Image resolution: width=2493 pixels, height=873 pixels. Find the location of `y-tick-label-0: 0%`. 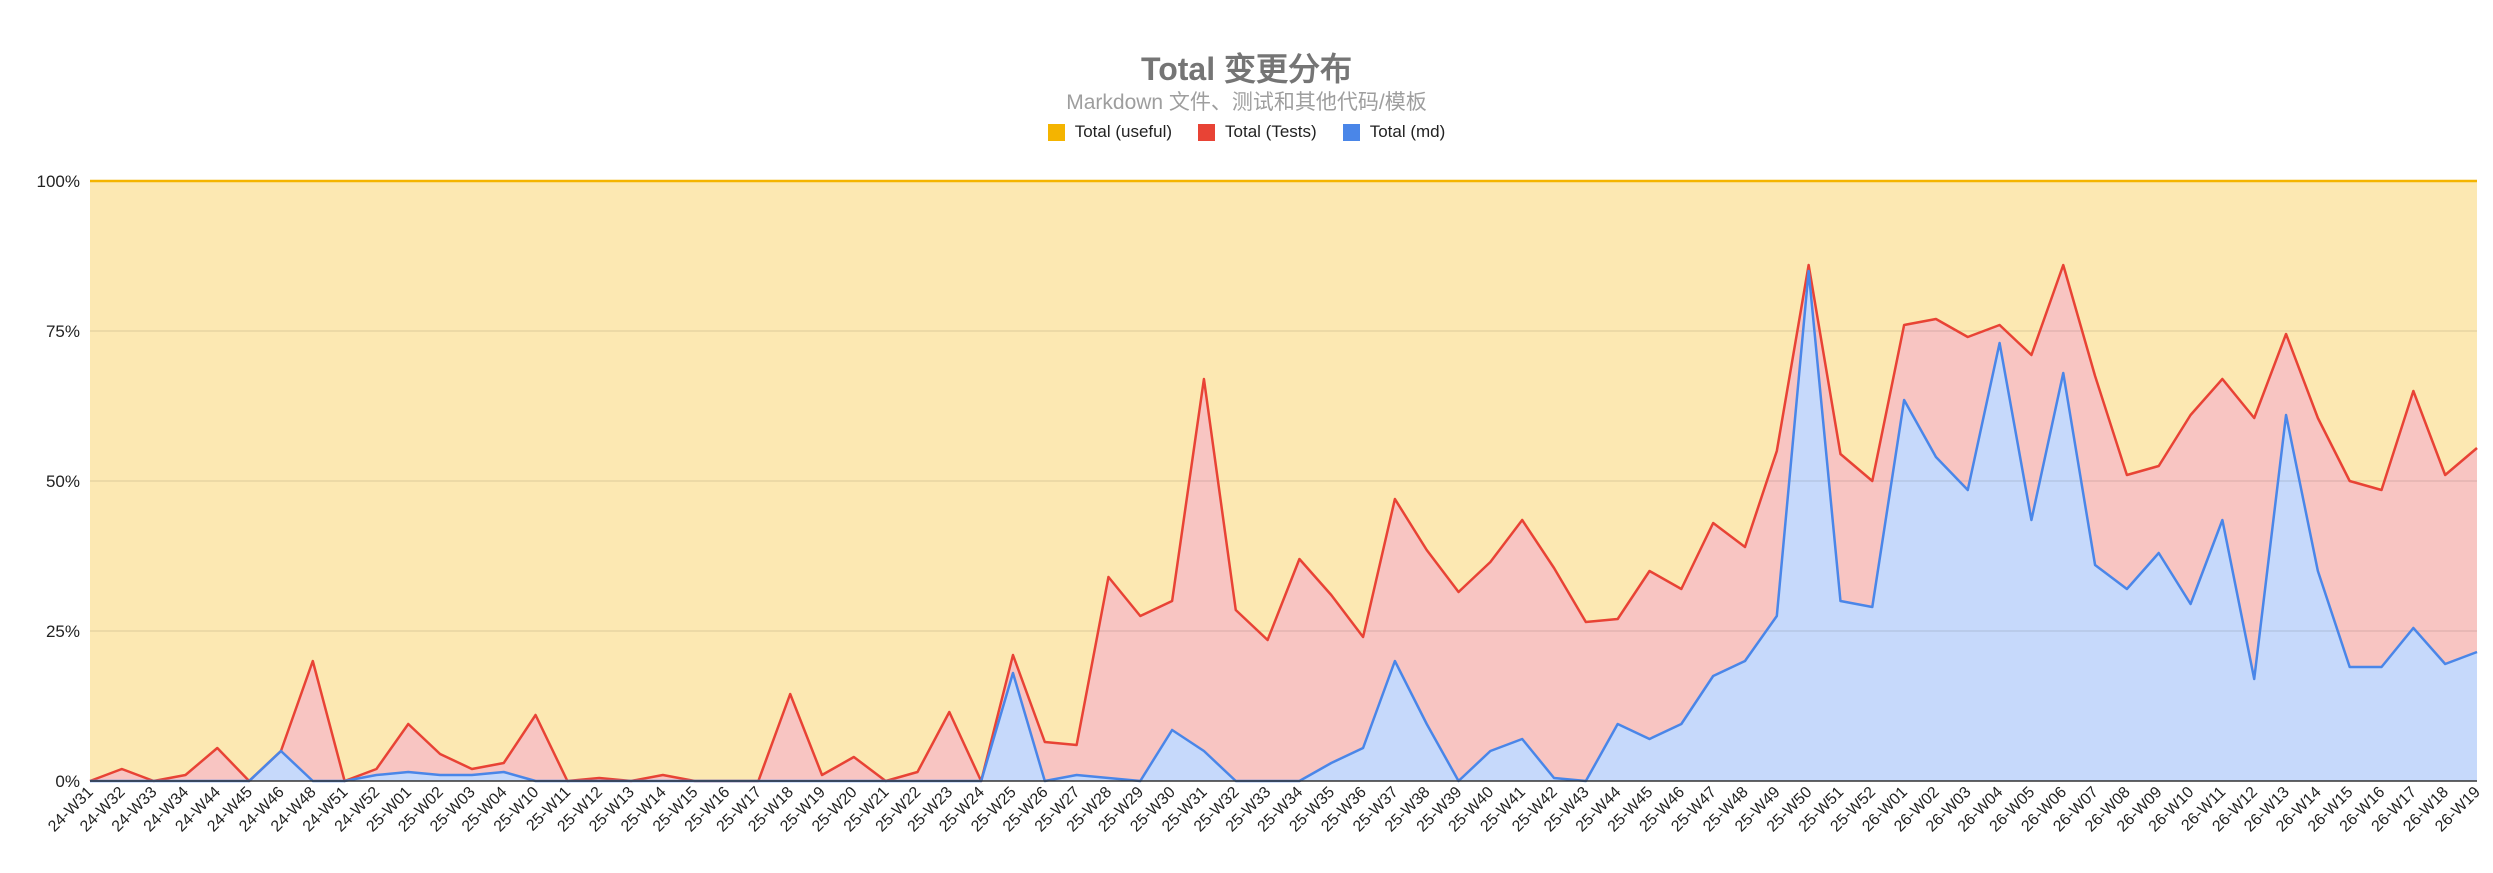

y-tick-label-0: 0% is located at coordinates (67, 781).